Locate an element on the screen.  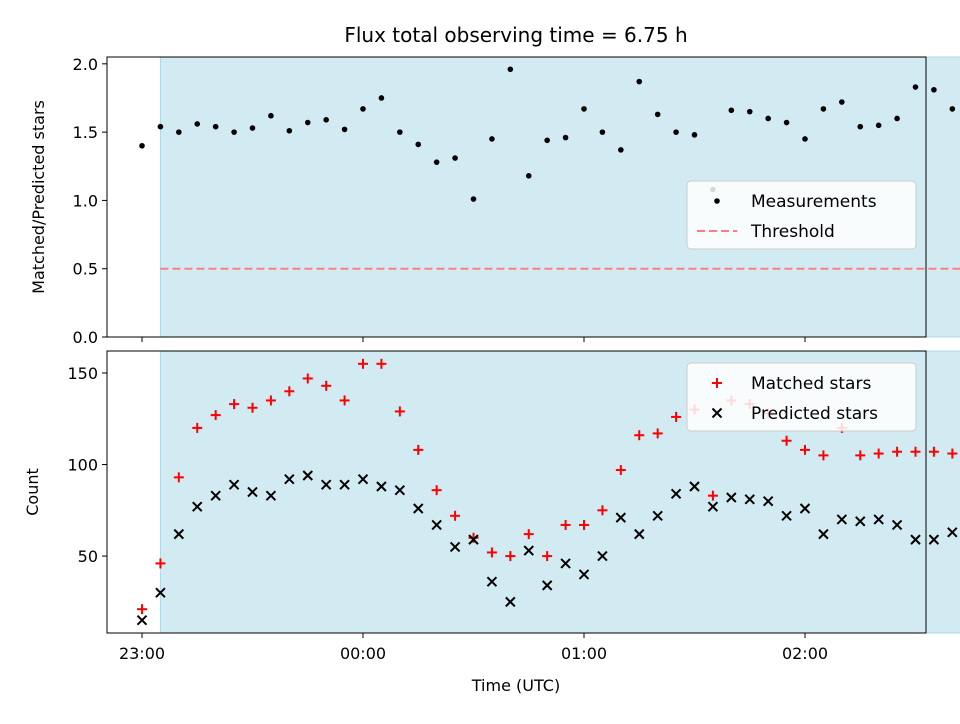
x-tick-label: 01:00 is located at coordinates (584, 653).